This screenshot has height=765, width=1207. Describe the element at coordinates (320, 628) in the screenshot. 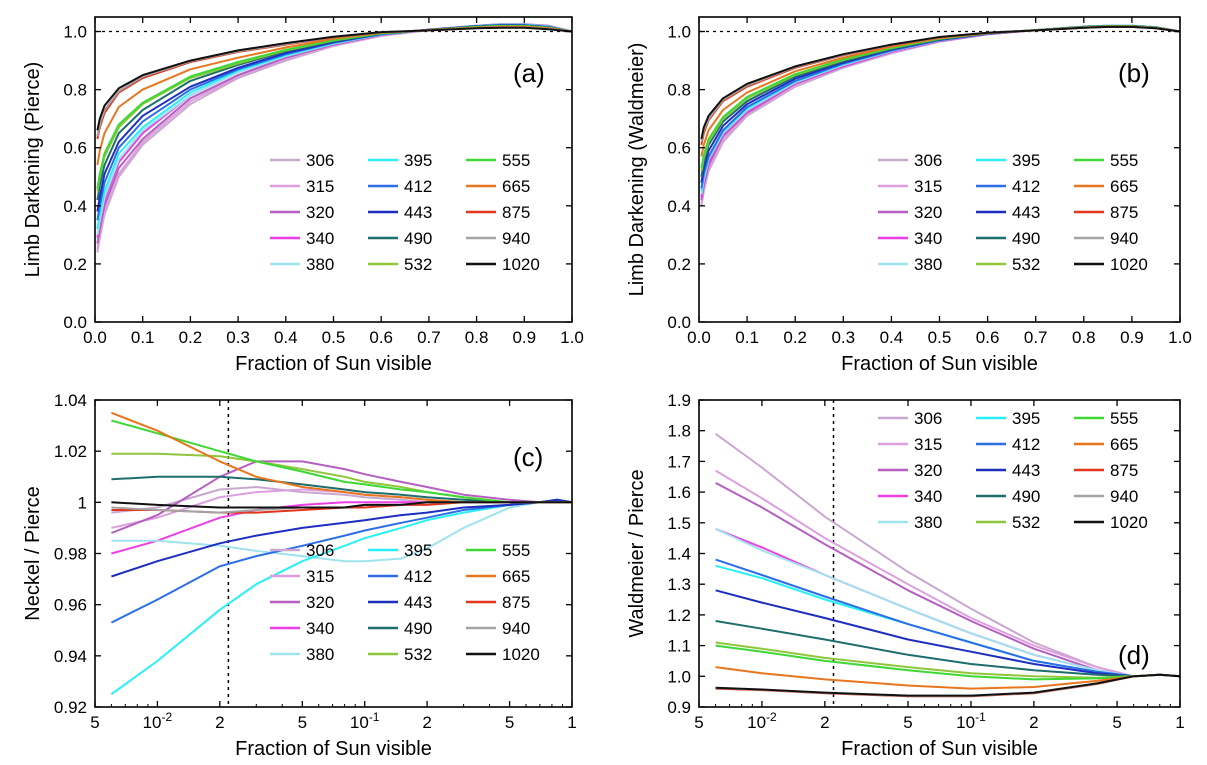

I see `legend-label-c-340: 340` at that location.